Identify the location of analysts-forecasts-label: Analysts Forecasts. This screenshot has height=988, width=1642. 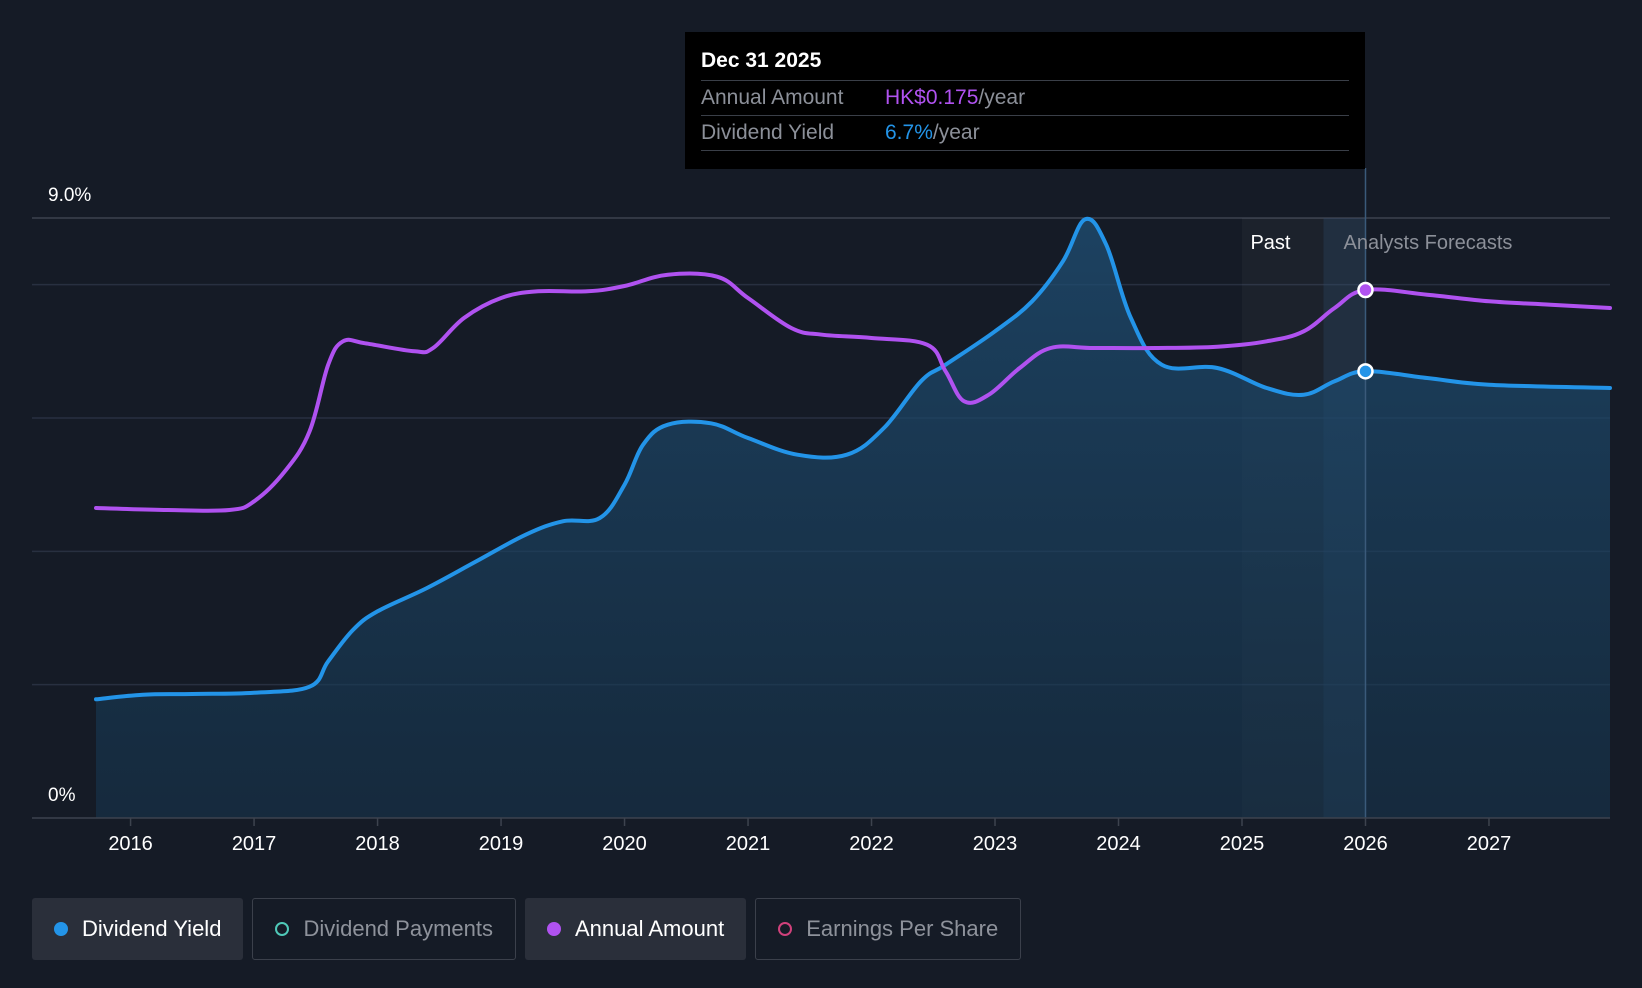
(1427, 243).